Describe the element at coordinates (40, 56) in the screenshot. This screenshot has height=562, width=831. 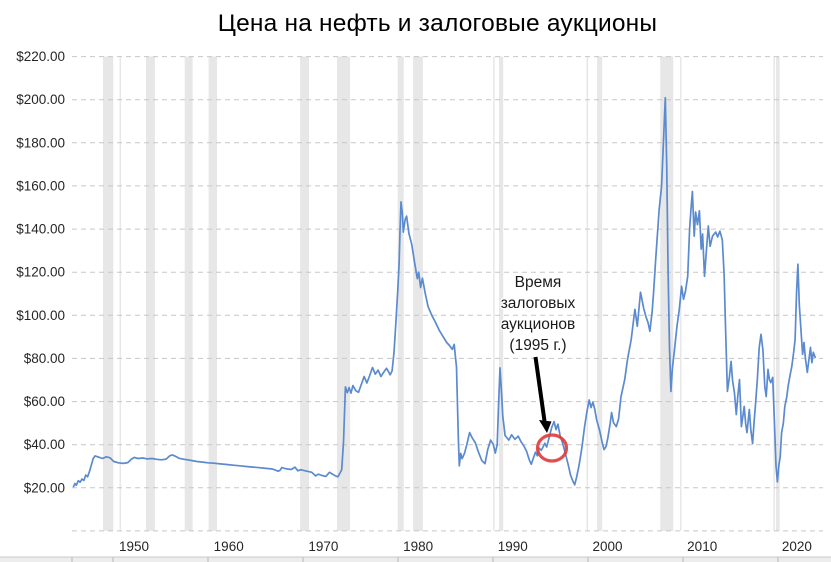
I see `y-tick-label: $220.00` at that location.